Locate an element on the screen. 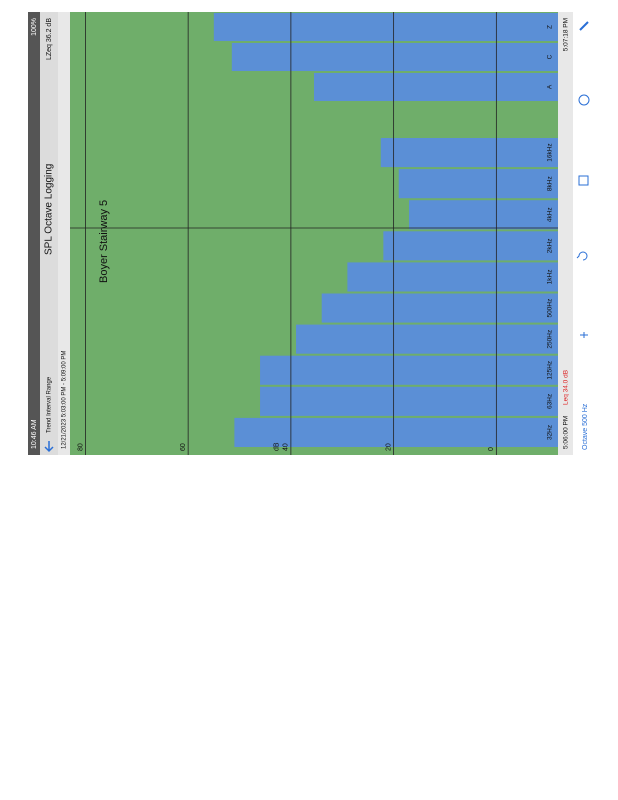  nav-bar is located at coordinates (49, 233).